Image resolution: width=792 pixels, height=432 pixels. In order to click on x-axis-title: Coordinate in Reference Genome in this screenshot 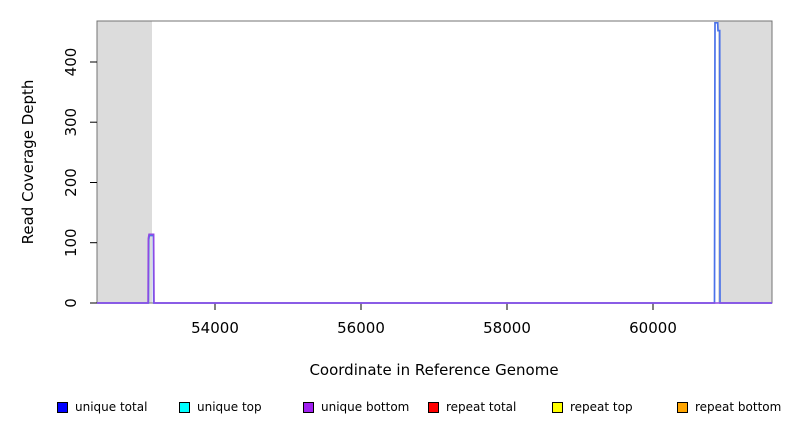, I will do `click(434, 370)`.